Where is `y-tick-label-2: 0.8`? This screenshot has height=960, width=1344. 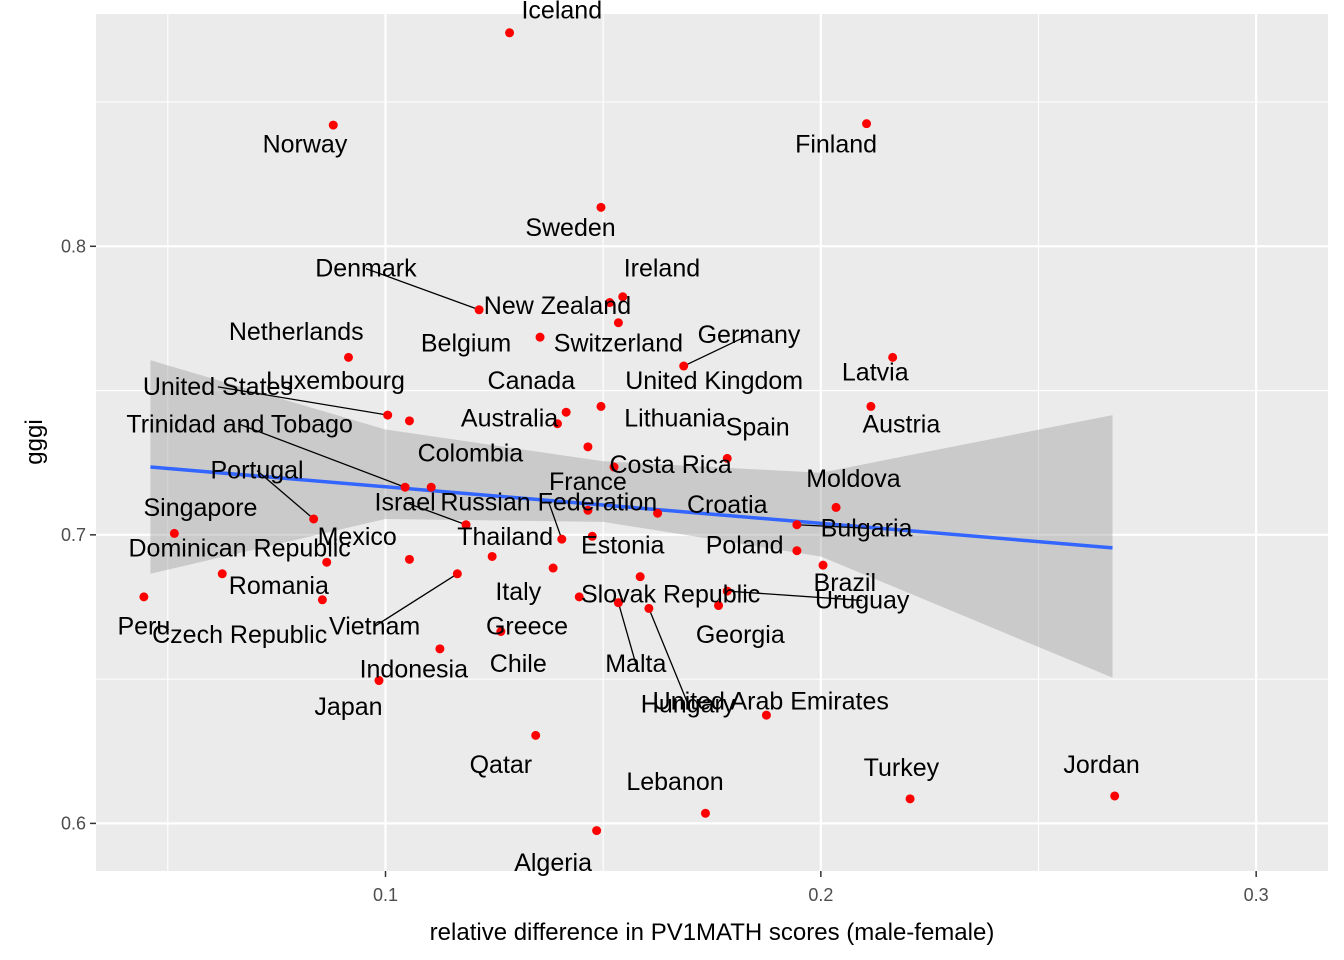 y-tick-label-2: 0.8 is located at coordinates (73, 246).